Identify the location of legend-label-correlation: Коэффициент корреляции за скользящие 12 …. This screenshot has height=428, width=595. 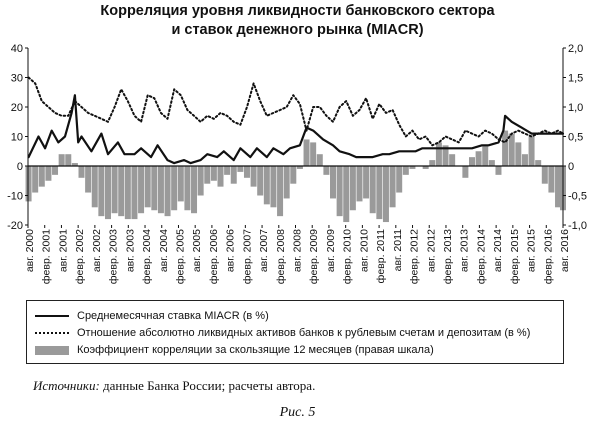
(255, 350).